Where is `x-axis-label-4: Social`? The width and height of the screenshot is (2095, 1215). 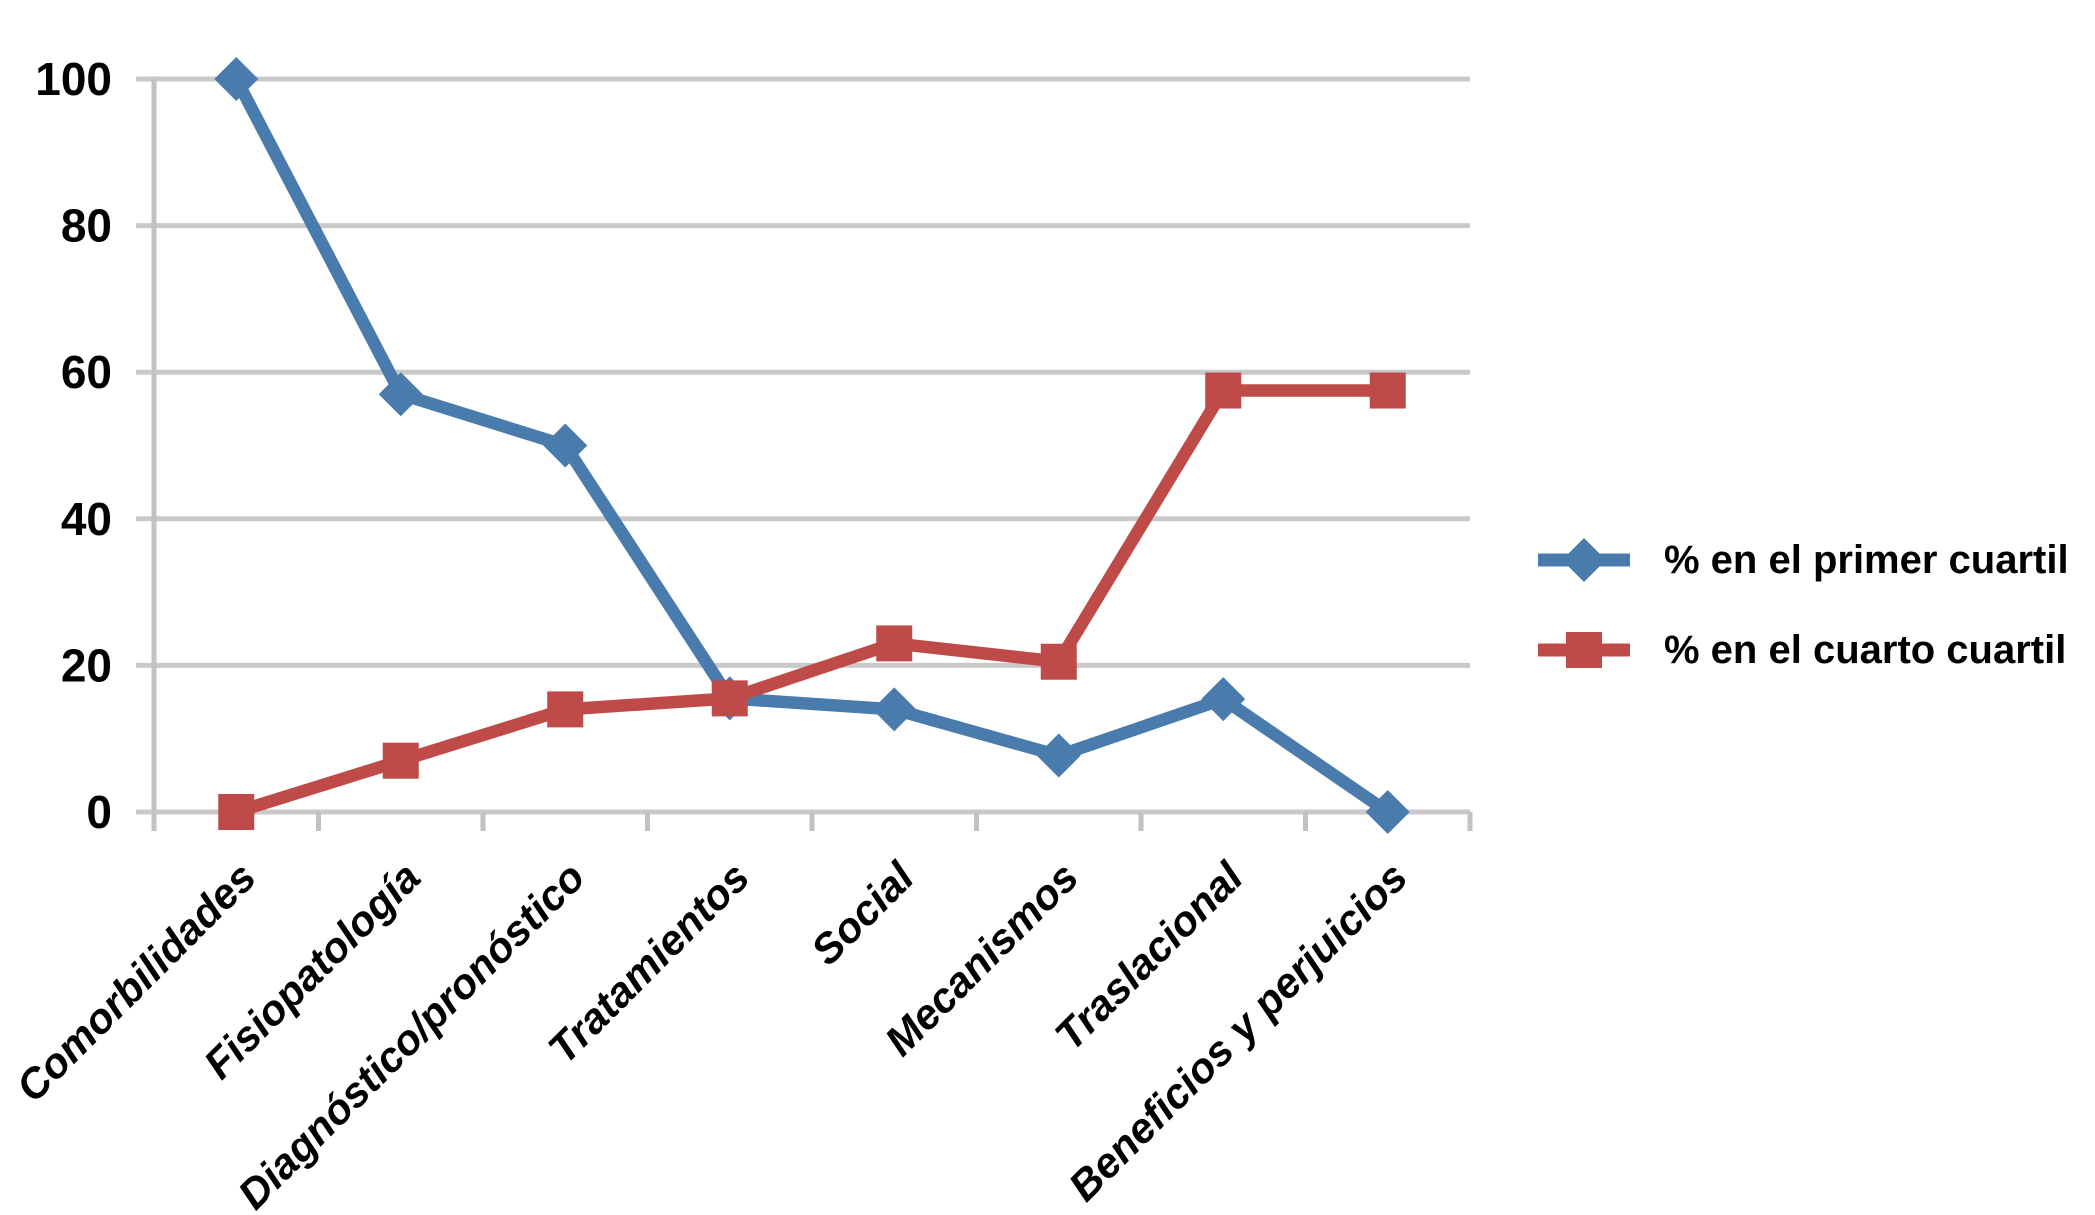 x-axis-label-4: Social is located at coordinates (863, 913).